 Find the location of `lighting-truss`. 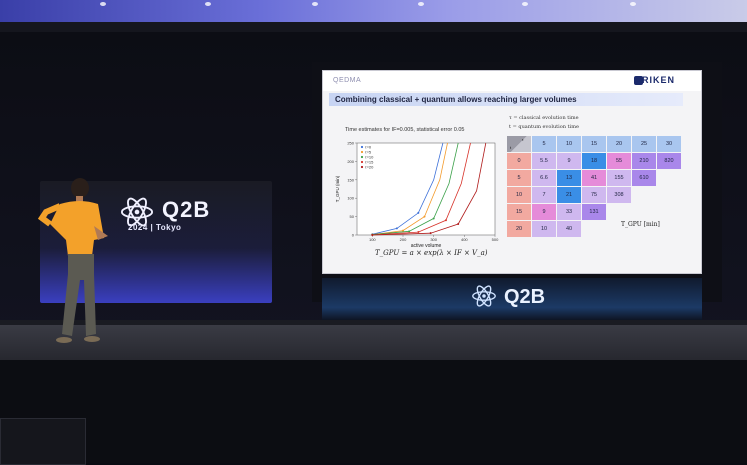

lighting-truss is located at coordinates (373, 27).